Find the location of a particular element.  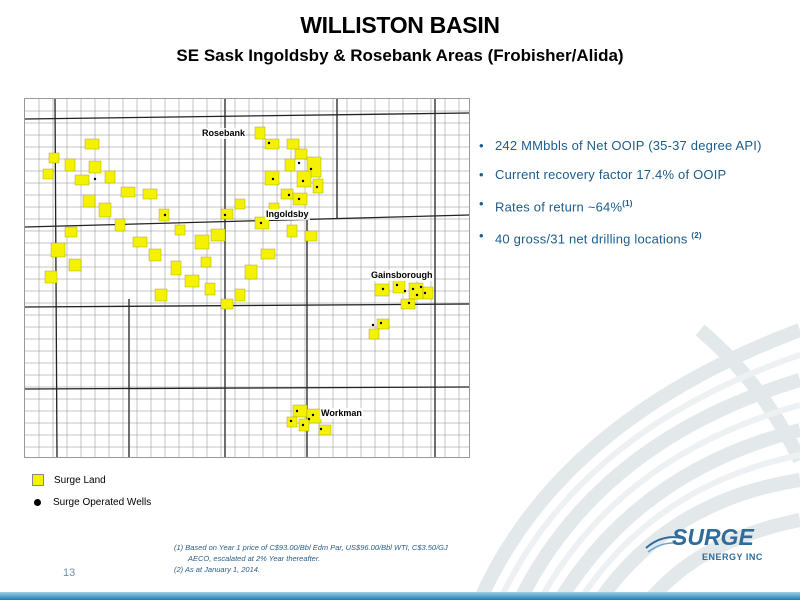

footnote-2: (2) As at January 1, 2014. is located at coordinates (217, 569).